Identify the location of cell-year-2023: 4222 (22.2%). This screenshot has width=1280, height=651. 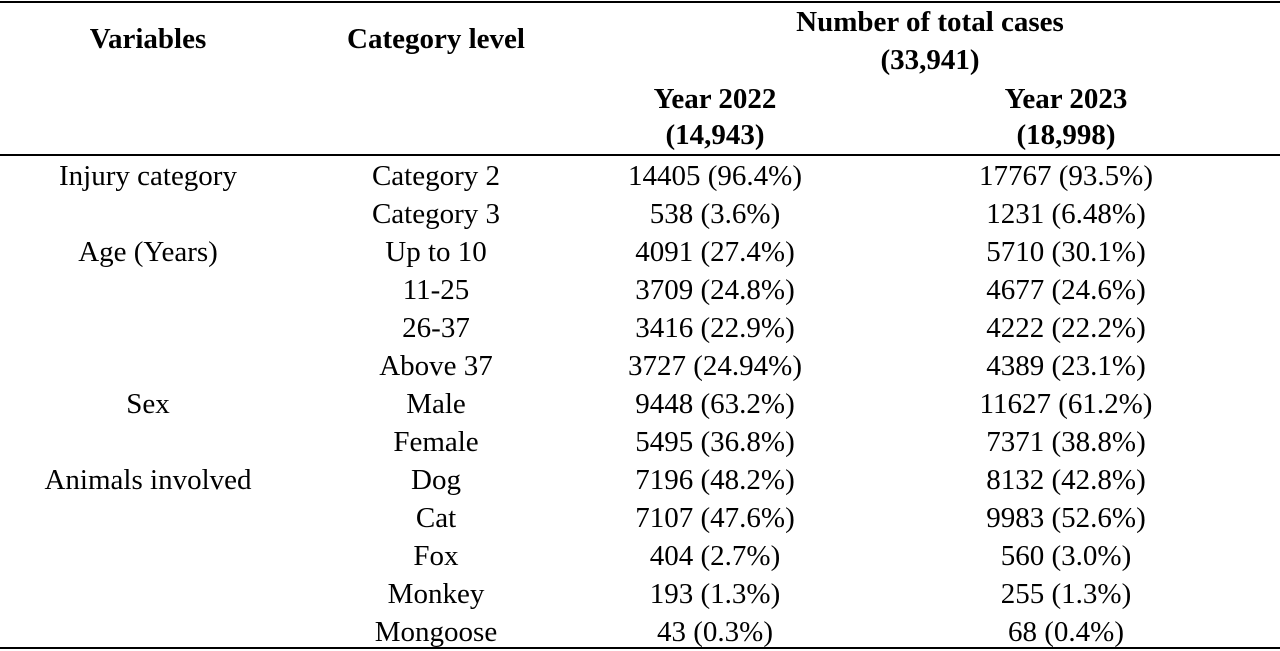
(1066, 328).